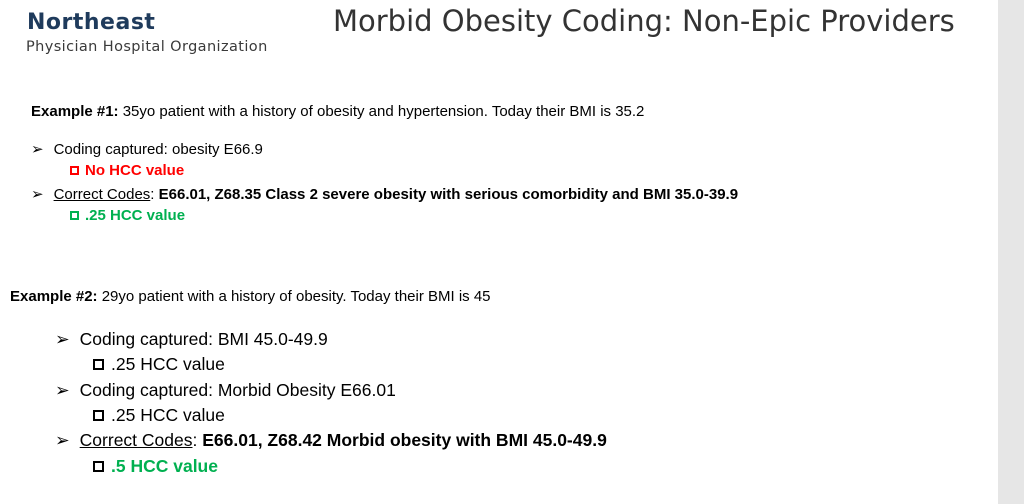 This screenshot has height=504, width=1024. What do you see at coordinates (168, 364) in the screenshot?
I see `example2-bullet1-sub-text: .25 HCC value` at bounding box center [168, 364].